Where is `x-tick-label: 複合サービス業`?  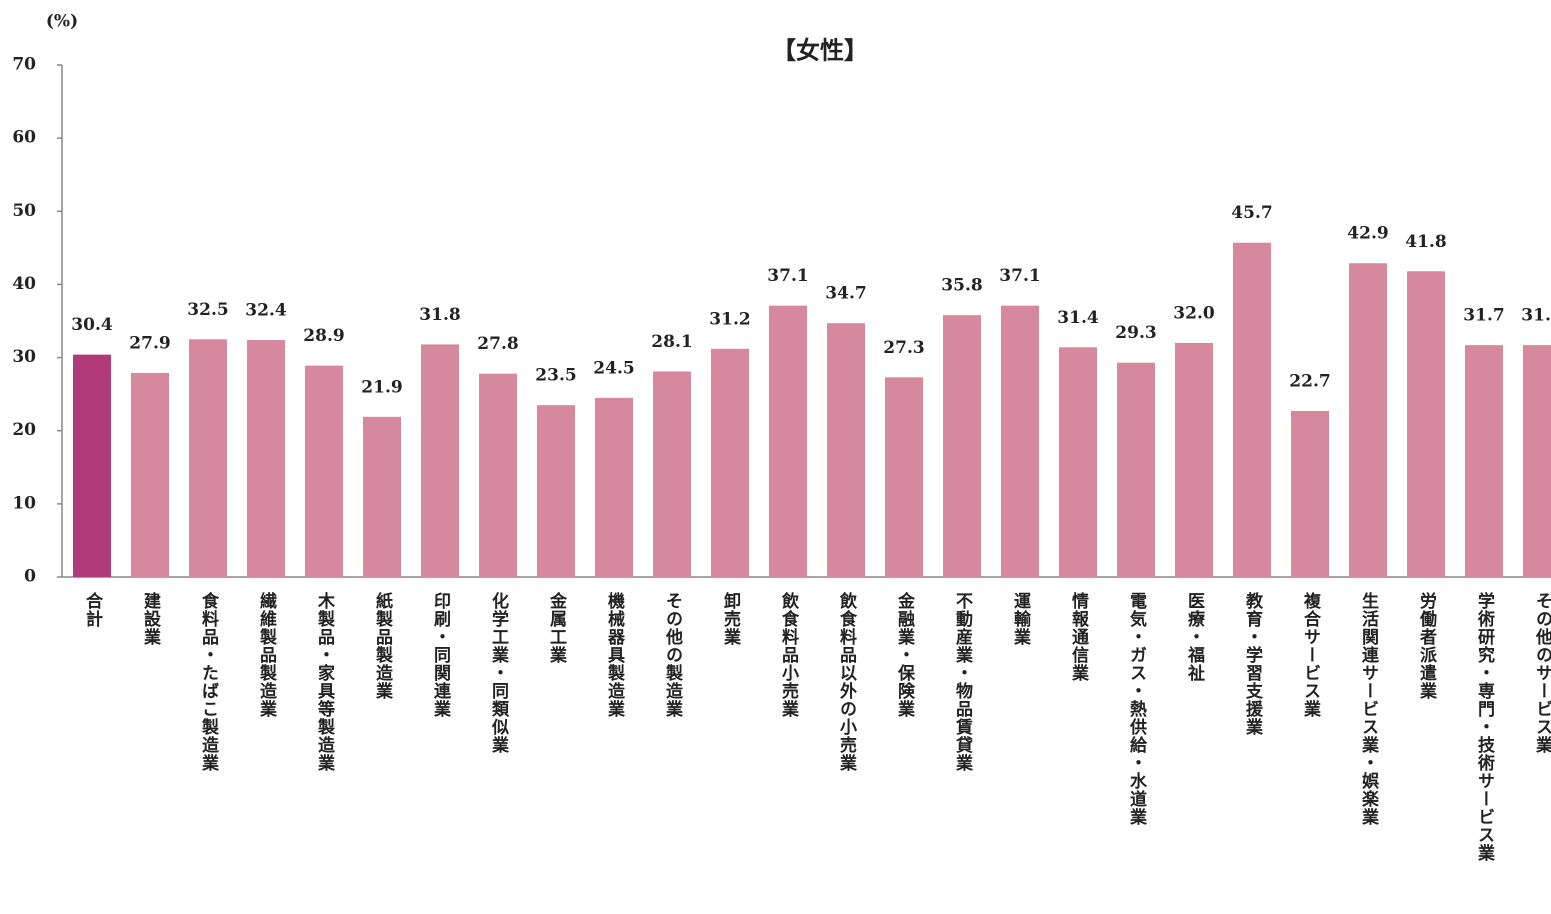
x-tick-label: 複合サービス業 is located at coordinates (1311, 654).